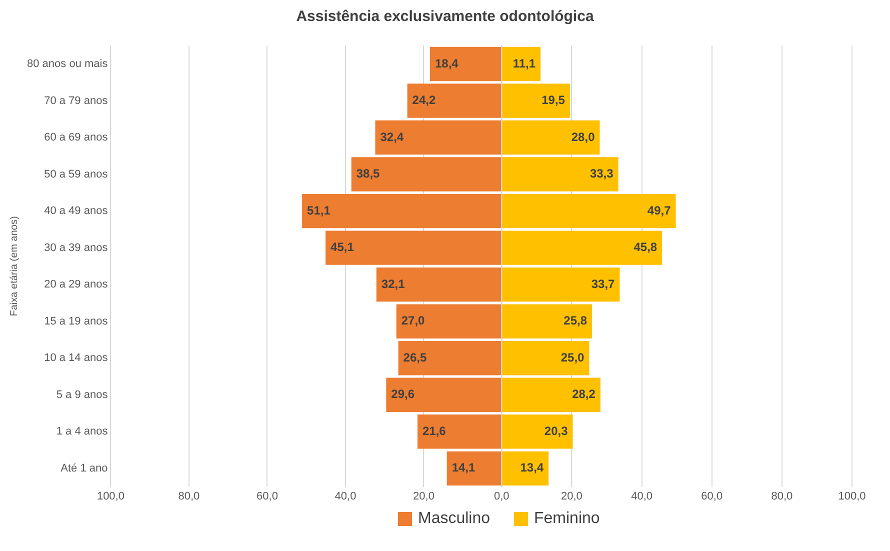  I want to click on data-label: 25,0, so click(573, 357).